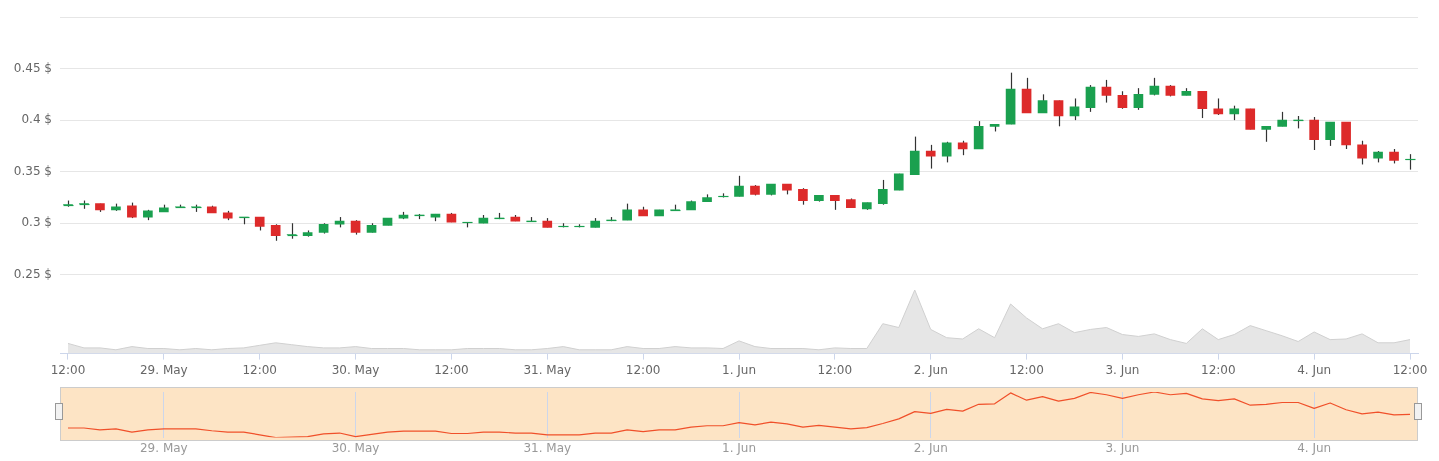 This screenshot has height=461, width=1439. Describe the element at coordinates (36, 222) in the screenshot. I see `y-tick-label: 0.3 $` at that location.